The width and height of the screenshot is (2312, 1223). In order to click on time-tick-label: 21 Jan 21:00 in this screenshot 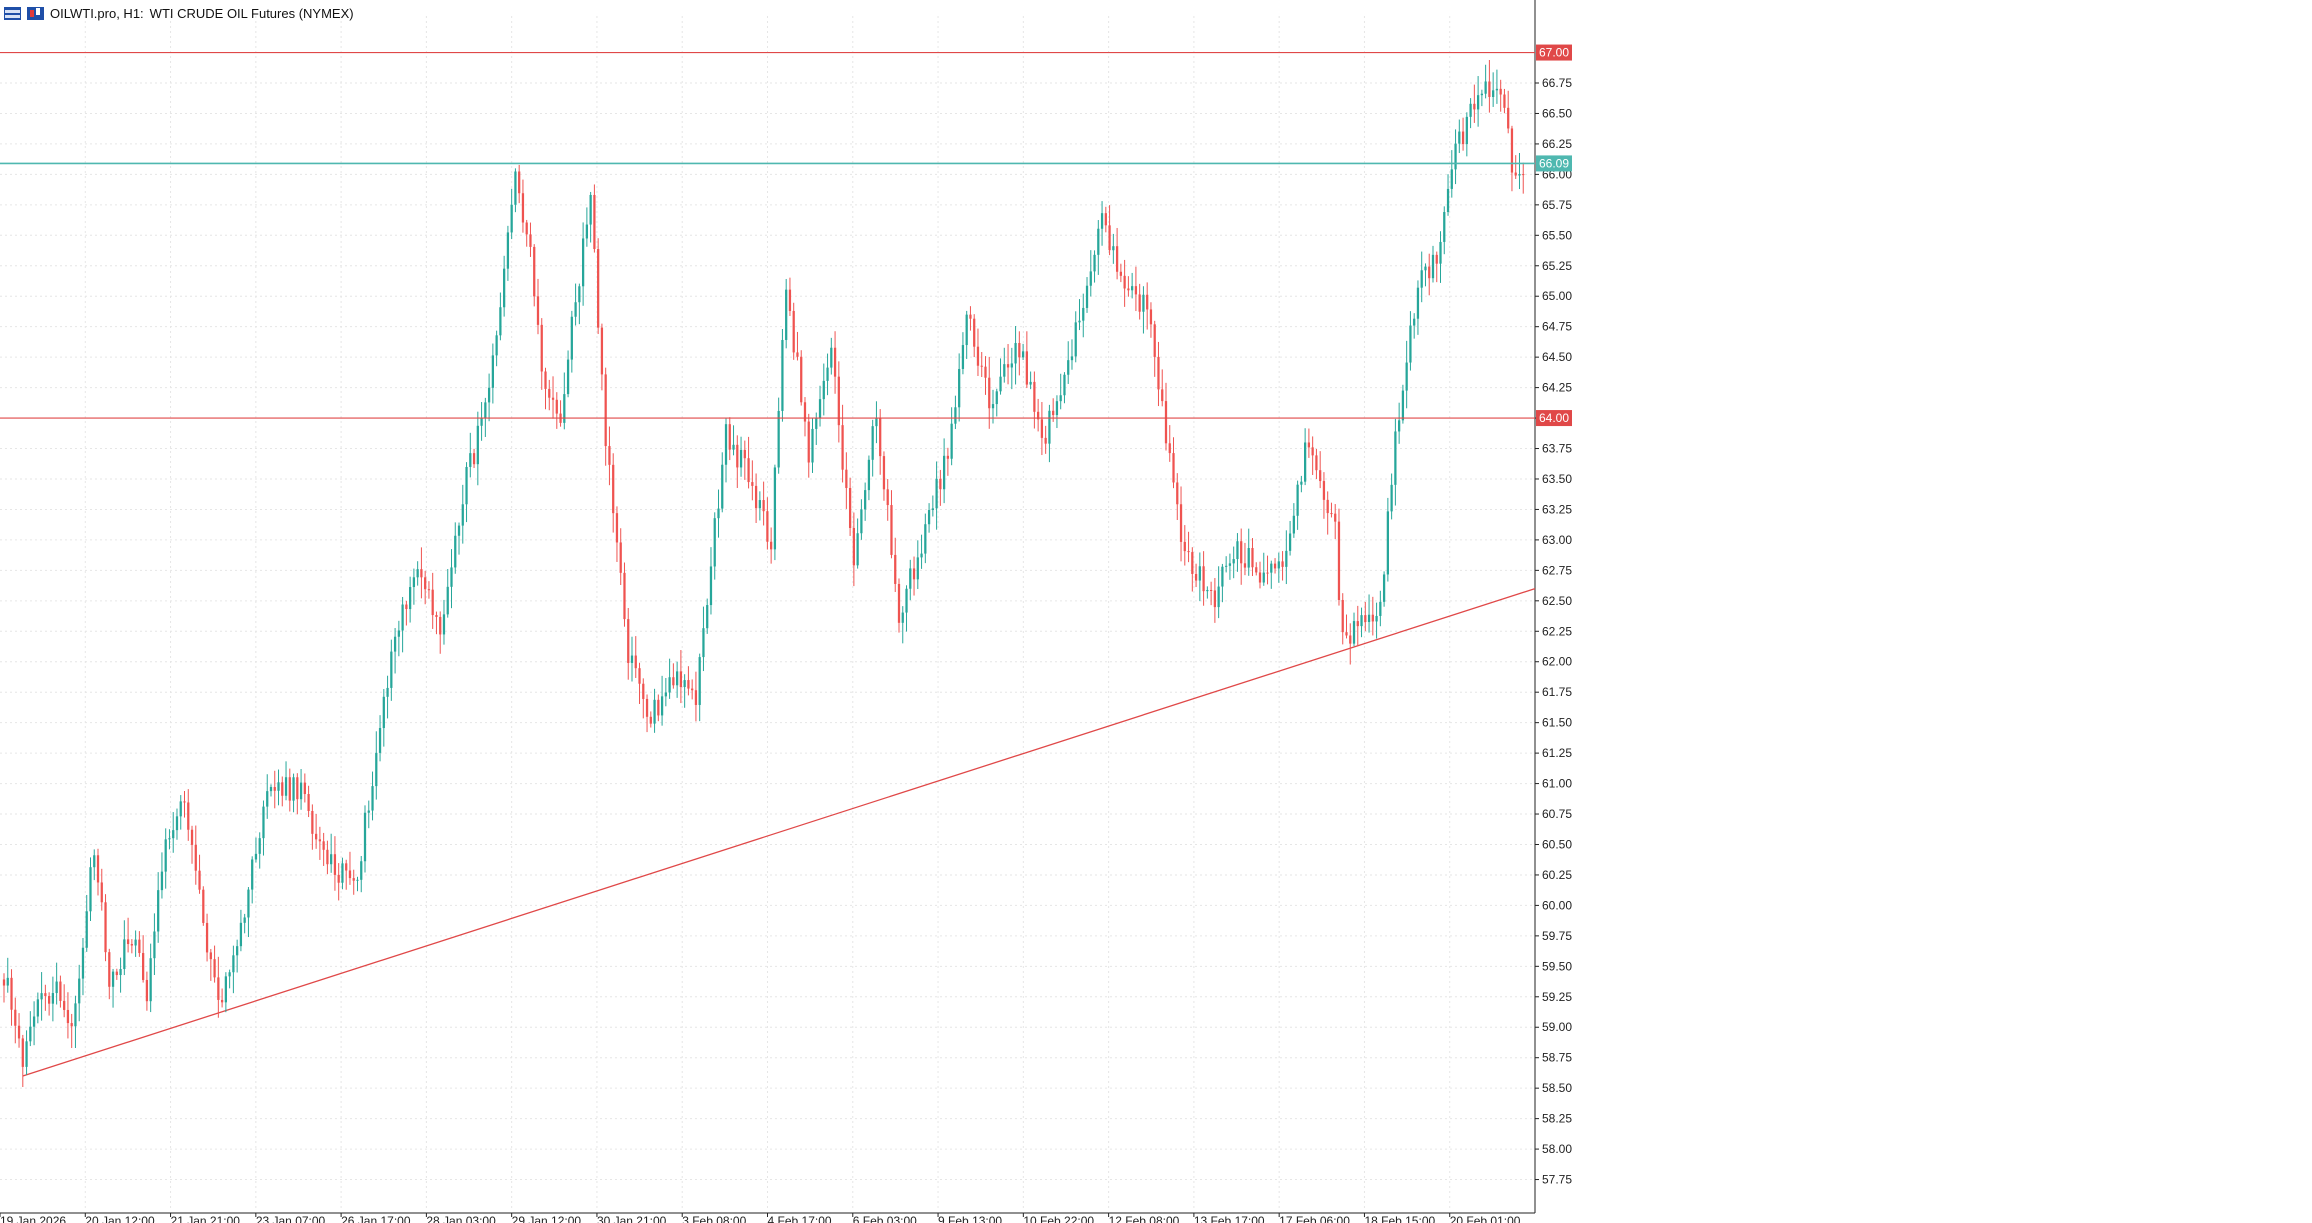, I will do `click(206, 1218)`.